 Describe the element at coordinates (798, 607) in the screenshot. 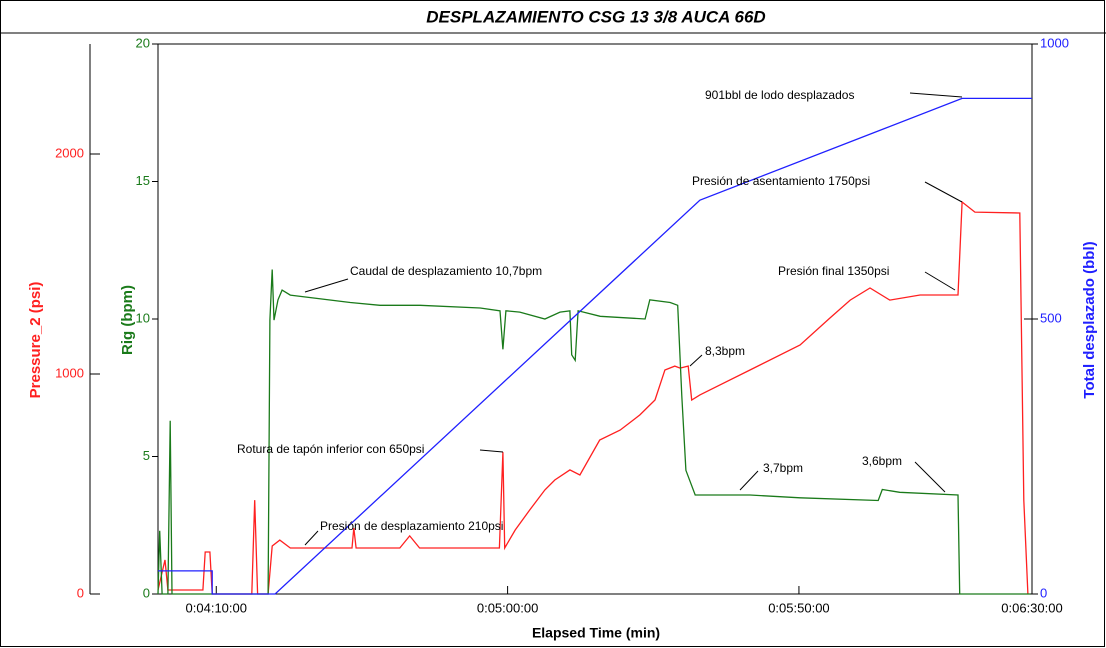

I see `x-tick-label: 0:05:50:00` at that location.